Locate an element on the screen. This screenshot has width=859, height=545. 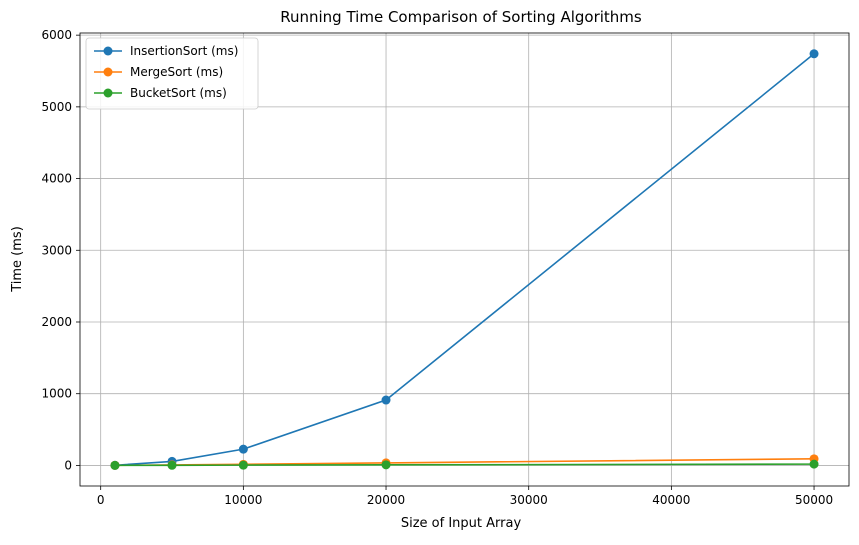
legend-label: InsertionSort (ms) is located at coordinates (184, 51).